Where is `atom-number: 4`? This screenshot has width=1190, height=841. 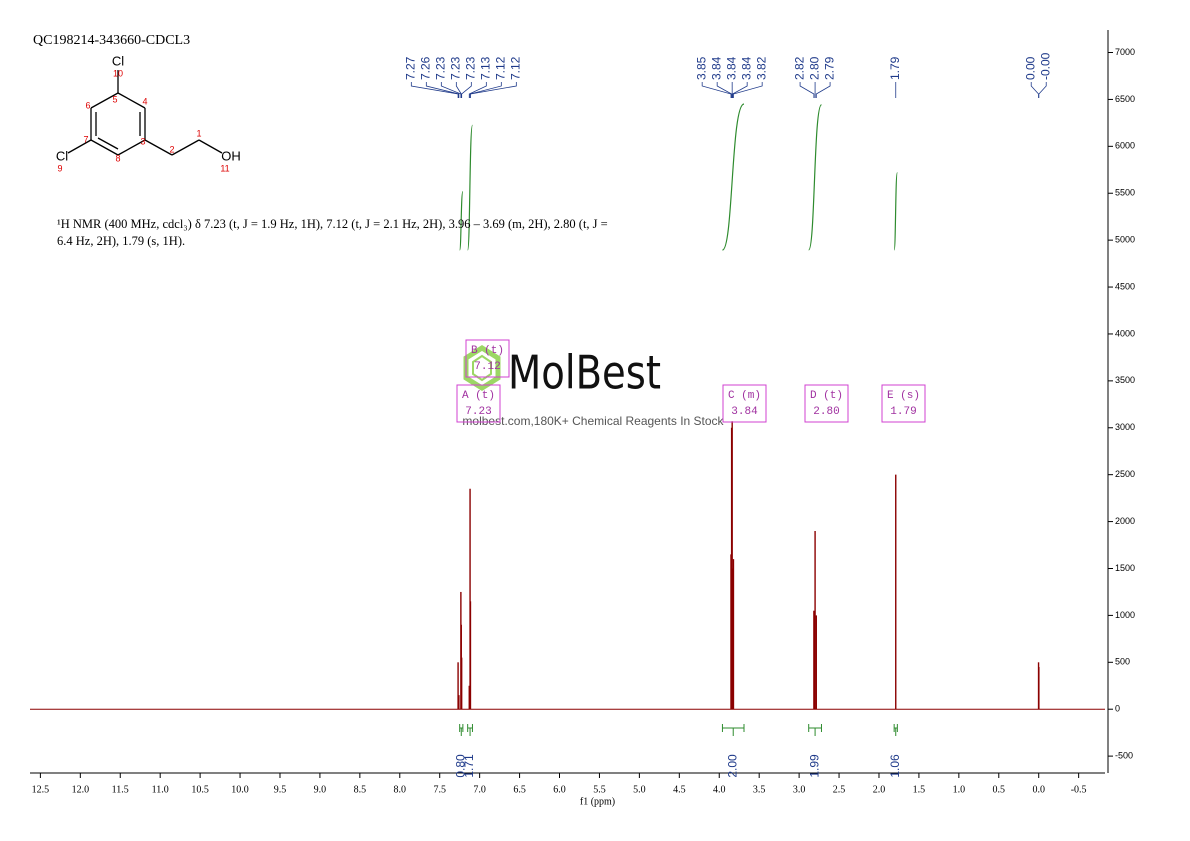 atom-number: 4 is located at coordinates (144, 101).